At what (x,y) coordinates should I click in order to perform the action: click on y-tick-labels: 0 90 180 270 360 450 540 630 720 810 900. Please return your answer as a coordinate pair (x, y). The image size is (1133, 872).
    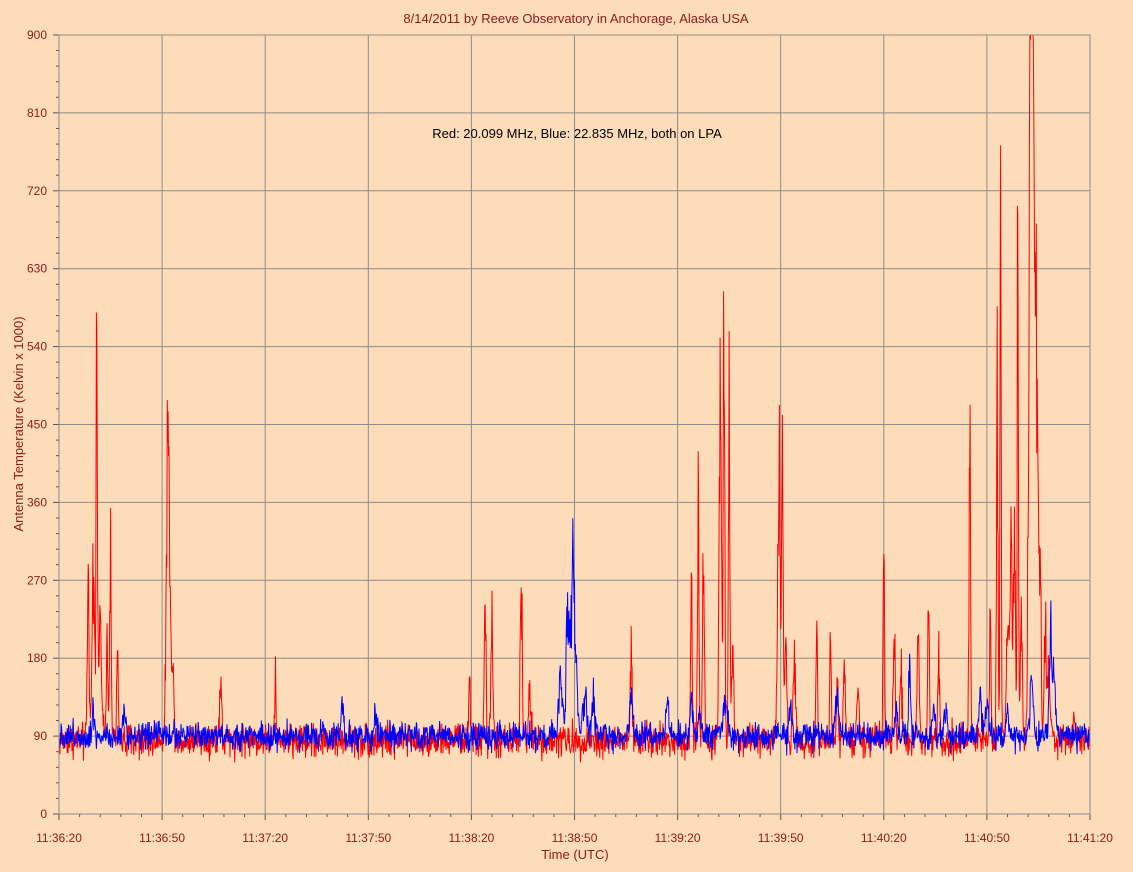
    Looking at the image, I should click on (37, 424).